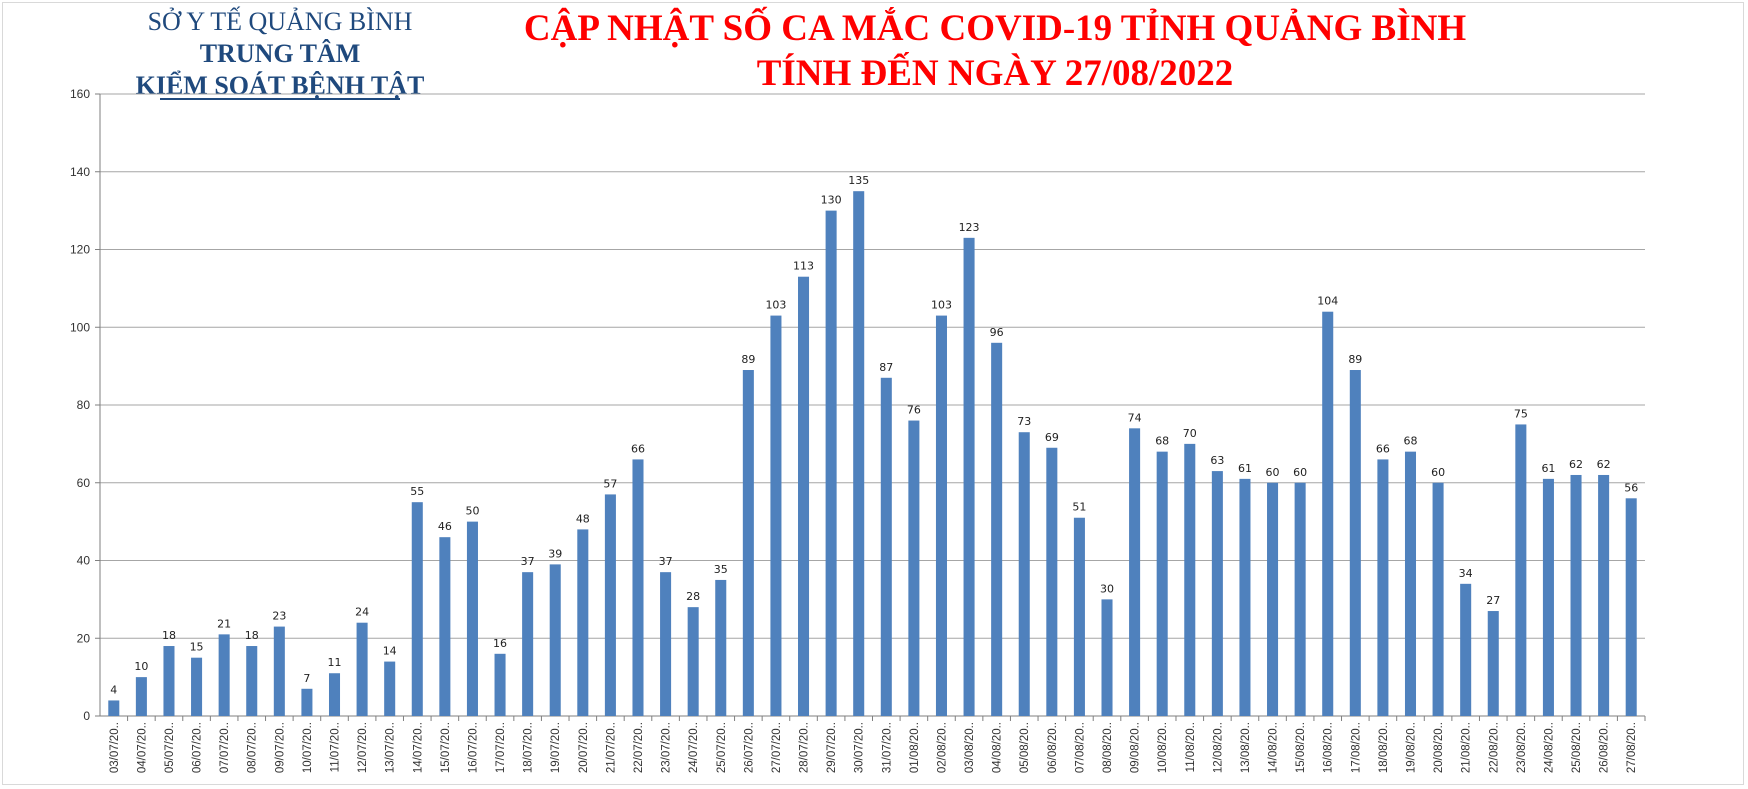 This screenshot has width=1748, height=789. I want to click on y-tick-label: 60, so click(84, 483).